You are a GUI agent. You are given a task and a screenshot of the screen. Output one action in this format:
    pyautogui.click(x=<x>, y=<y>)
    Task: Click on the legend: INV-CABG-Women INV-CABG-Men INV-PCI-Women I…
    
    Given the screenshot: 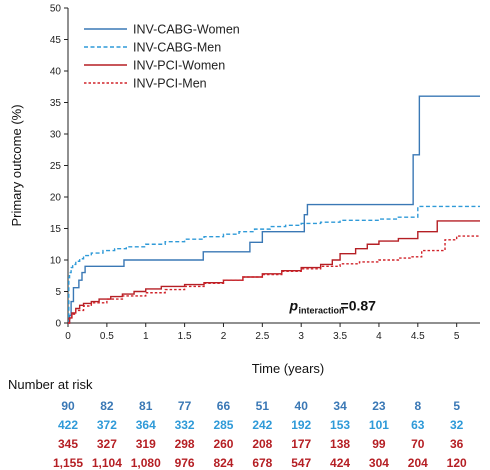 What is the action you would take?
    pyautogui.click(x=162, y=57)
    